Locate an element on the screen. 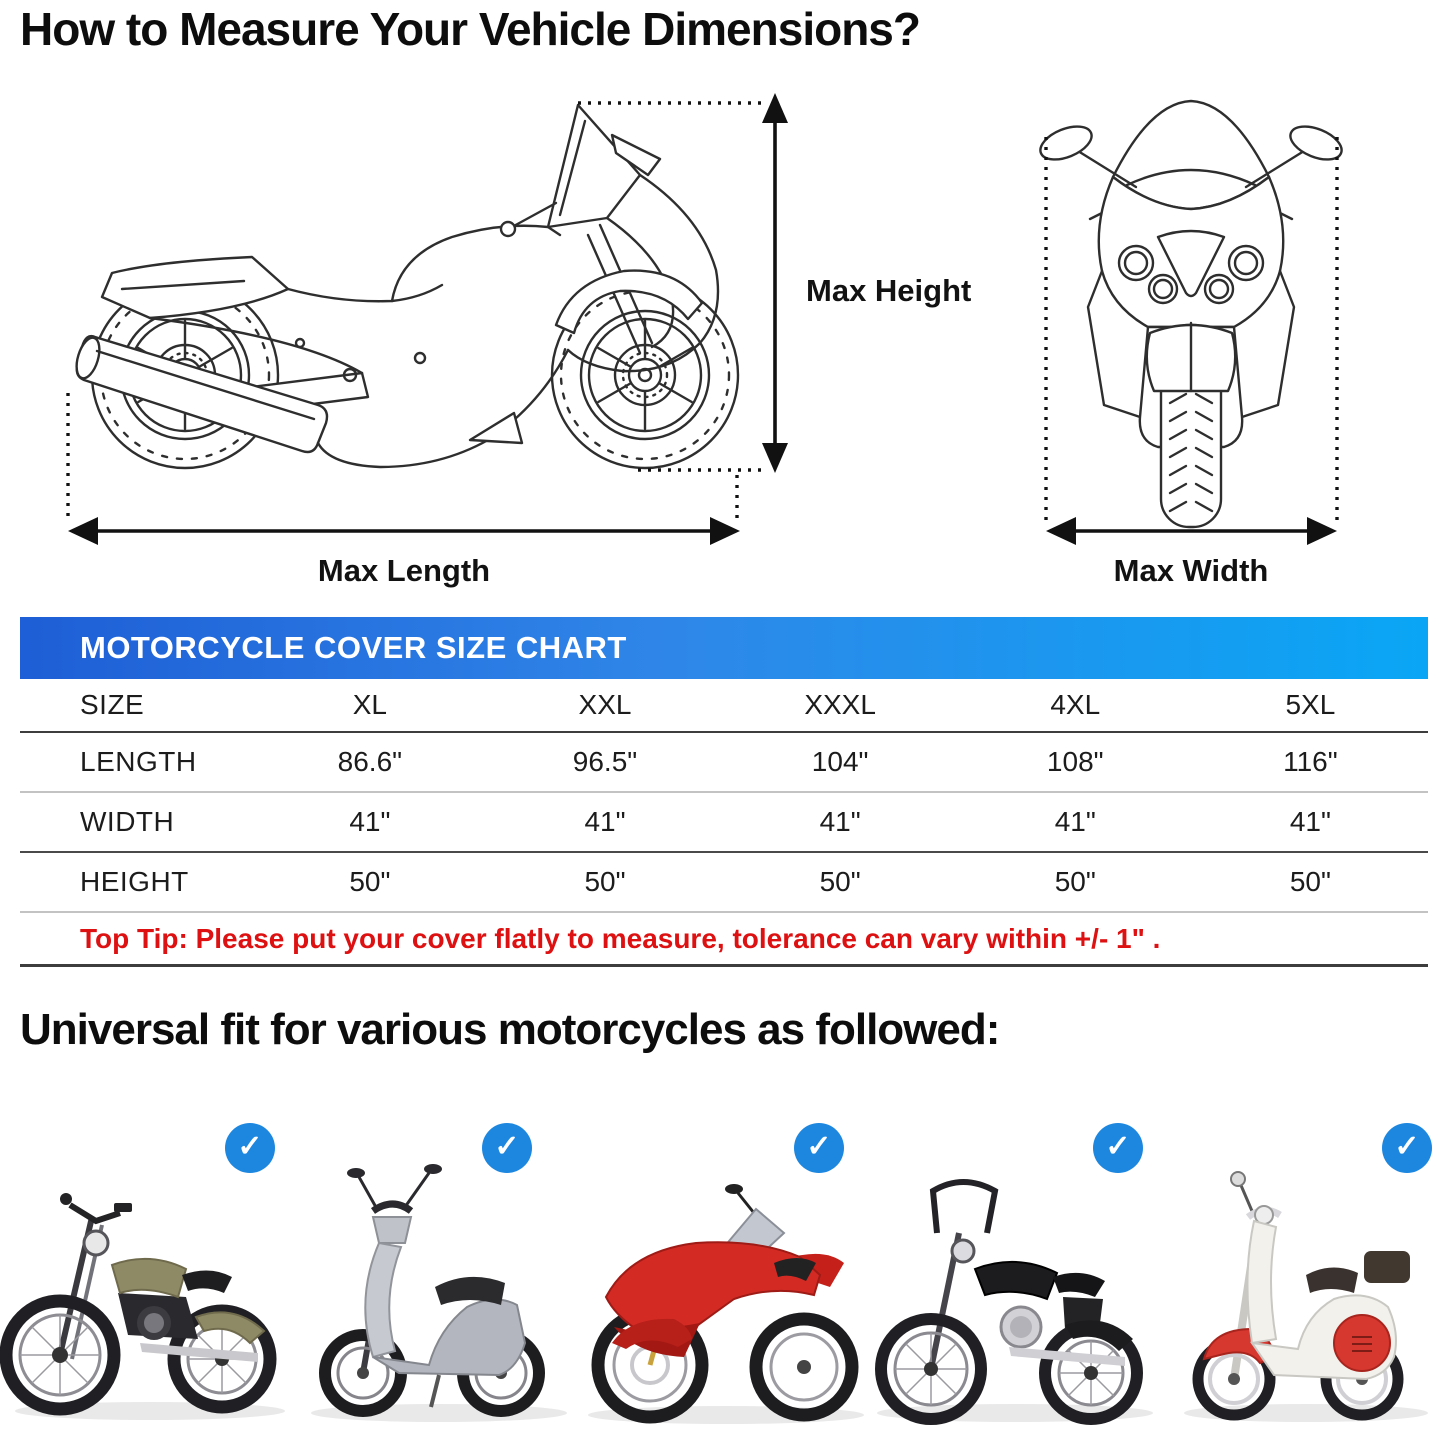  max-width-label: Max Width is located at coordinates (1191, 570).